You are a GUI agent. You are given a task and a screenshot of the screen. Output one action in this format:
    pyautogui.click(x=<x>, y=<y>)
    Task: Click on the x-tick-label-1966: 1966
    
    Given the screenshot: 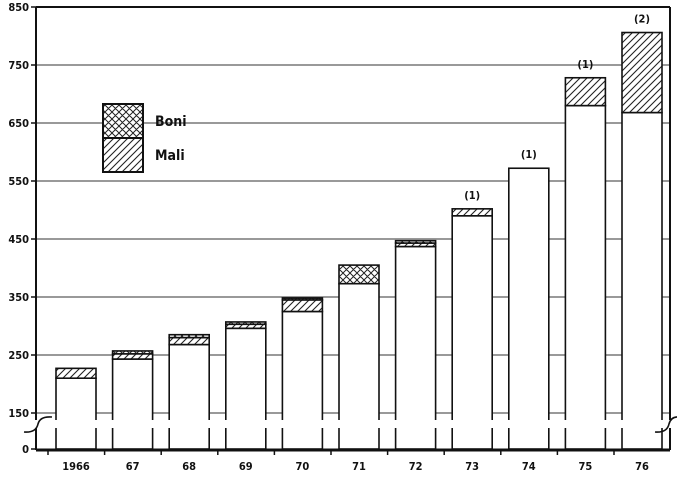 What is the action you would take?
    pyautogui.click(x=76, y=466)
    